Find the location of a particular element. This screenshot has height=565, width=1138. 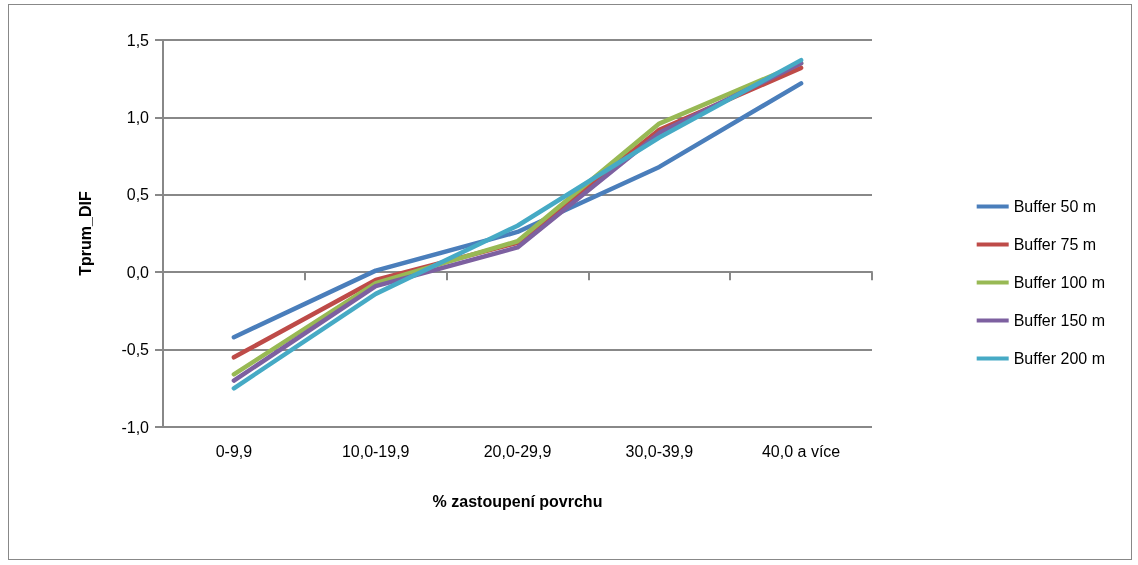

y-tick-label: 1,5 is located at coordinates (138, 40).